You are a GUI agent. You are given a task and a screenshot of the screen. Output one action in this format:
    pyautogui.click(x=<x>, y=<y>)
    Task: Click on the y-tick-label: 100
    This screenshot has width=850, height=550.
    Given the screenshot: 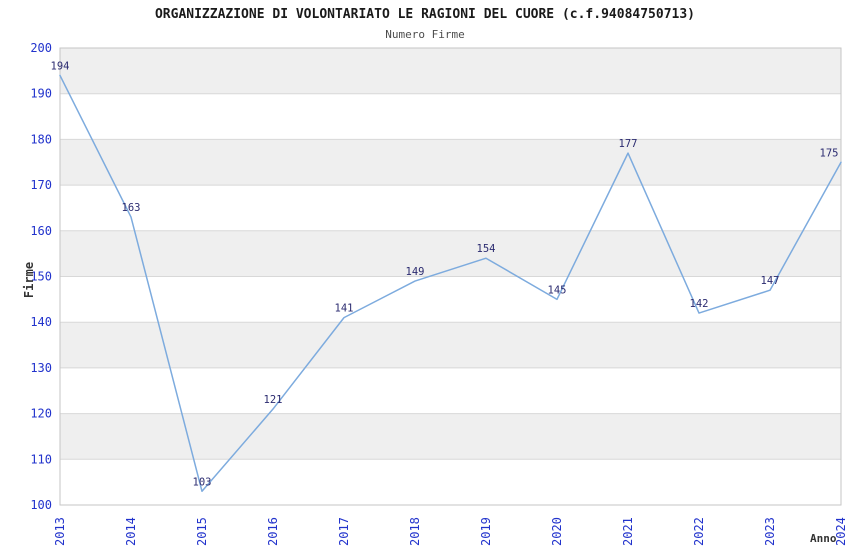 What is the action you would take?
    pyautogui.click(x=41, y=505)
    